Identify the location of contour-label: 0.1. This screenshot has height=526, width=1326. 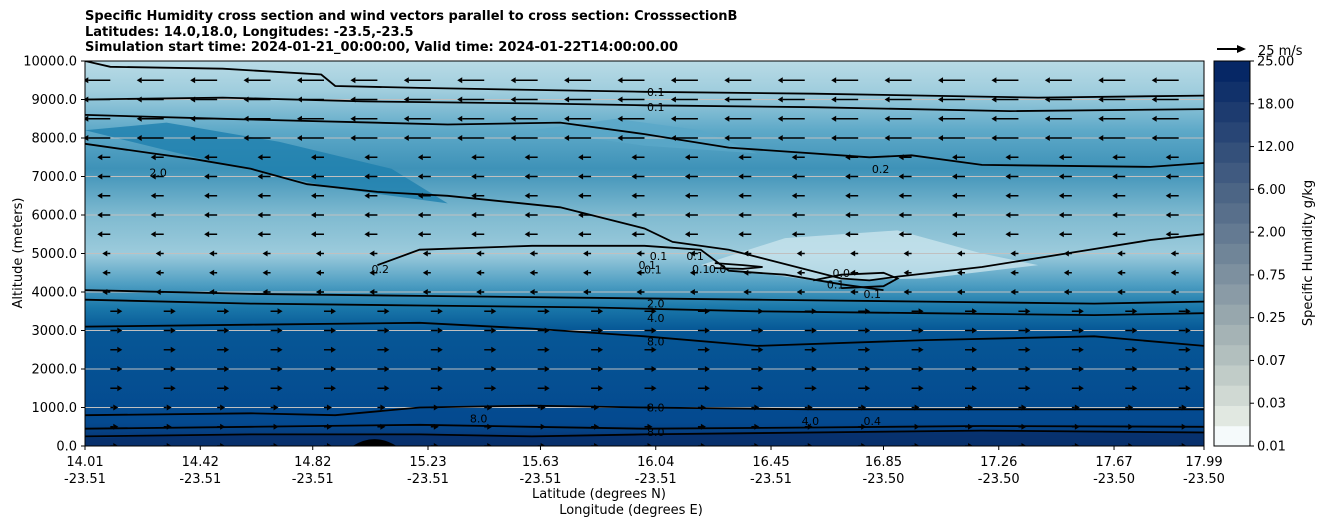
(653, 270).